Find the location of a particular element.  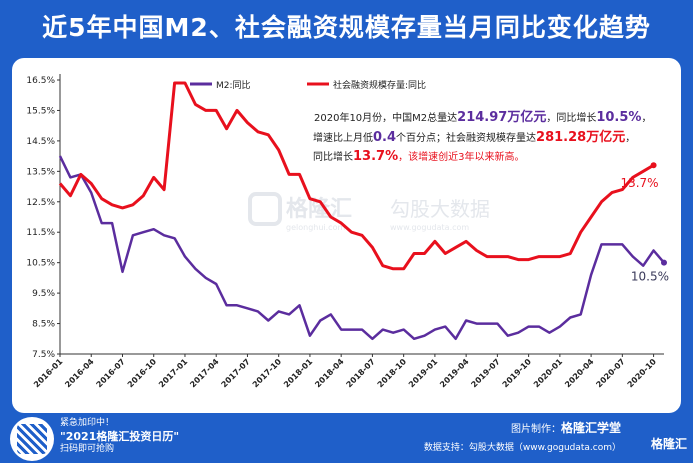

corner-logo: 格隆汇 is located at coordinates (668, 444).